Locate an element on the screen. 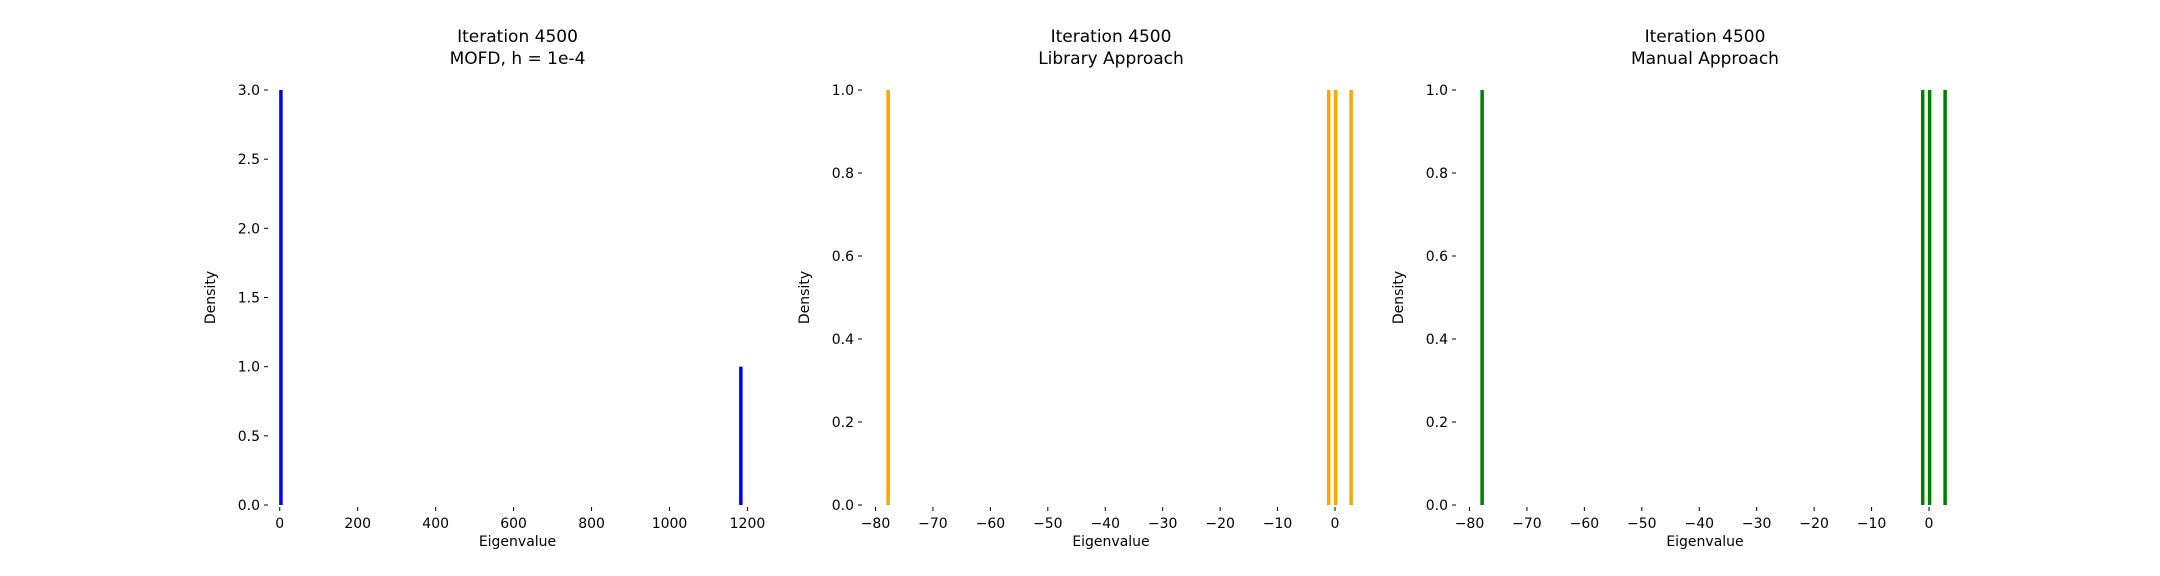 Image resolution: width=2160 pixels, height=576 pixels. y-tick-label: 2.0 is located at coordinates (249, 229).